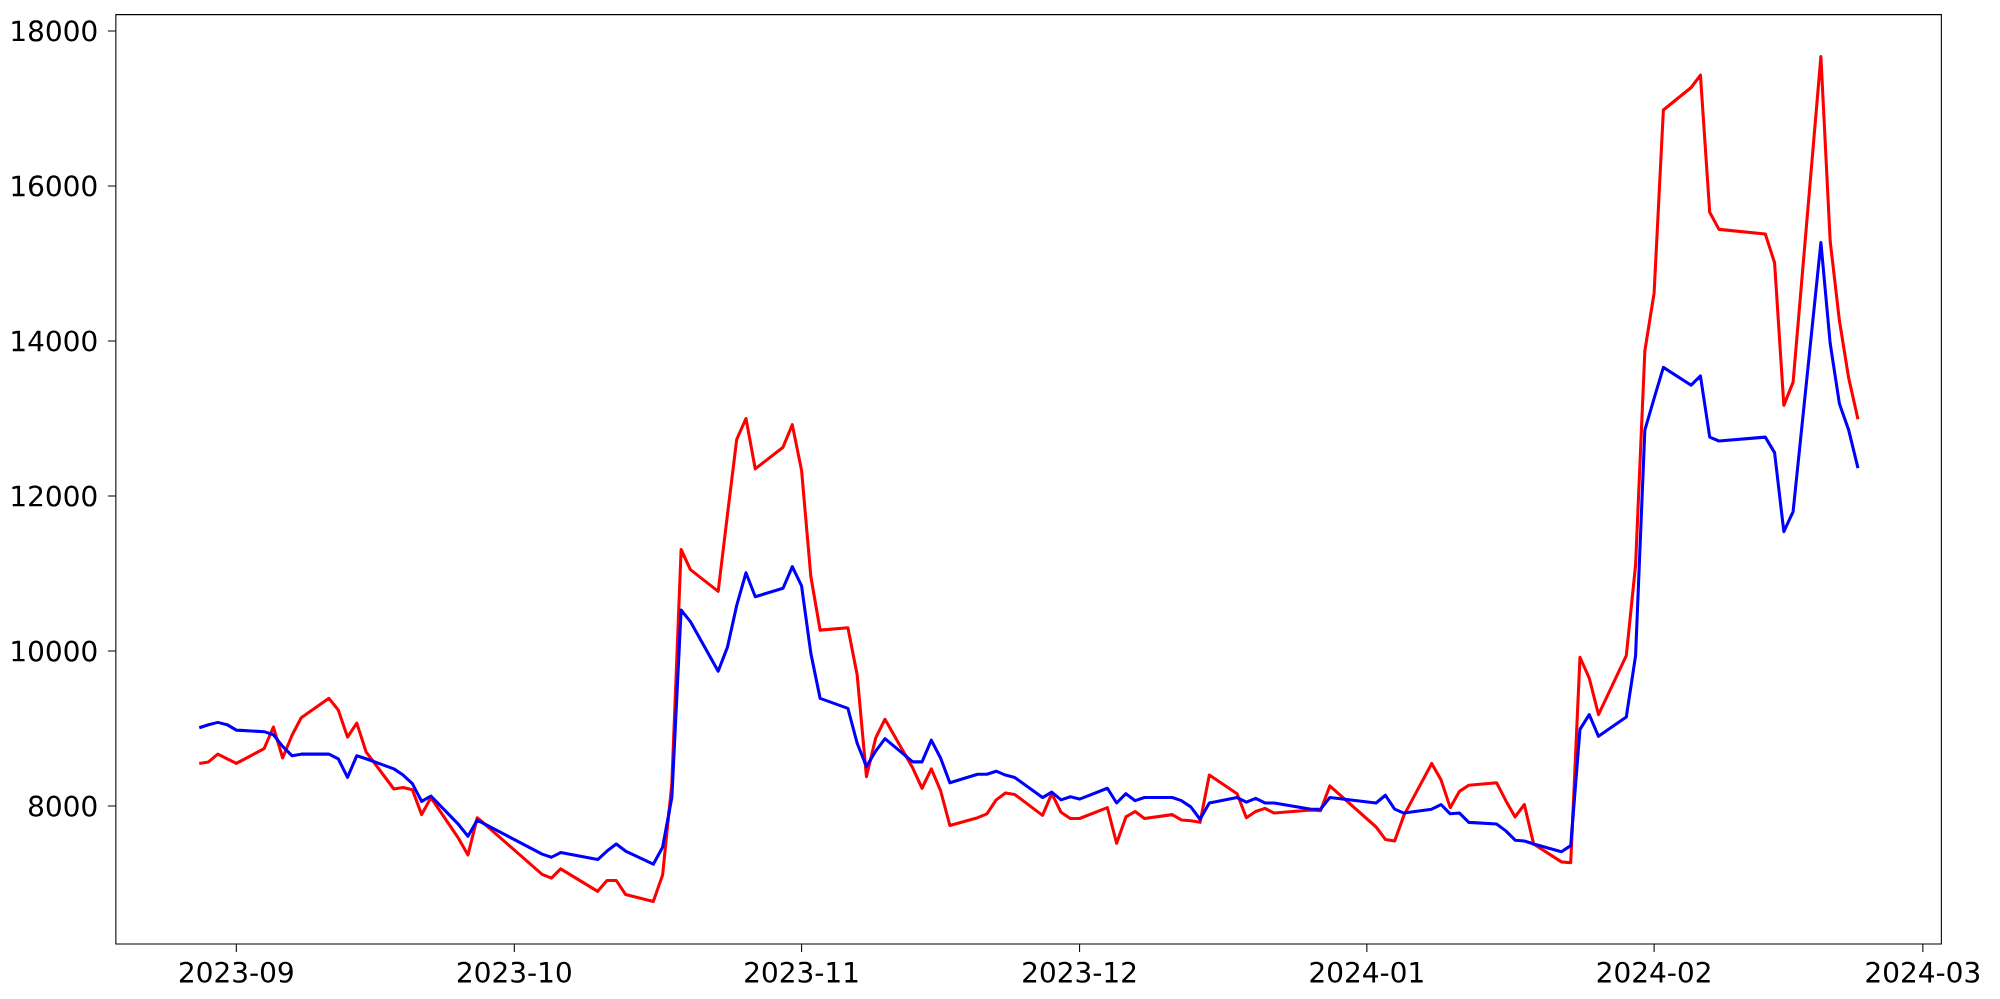 The height and width of the screenshot is (999, 2000). I want to click on x-tick-label: 2023-12, so click(1079, 972).